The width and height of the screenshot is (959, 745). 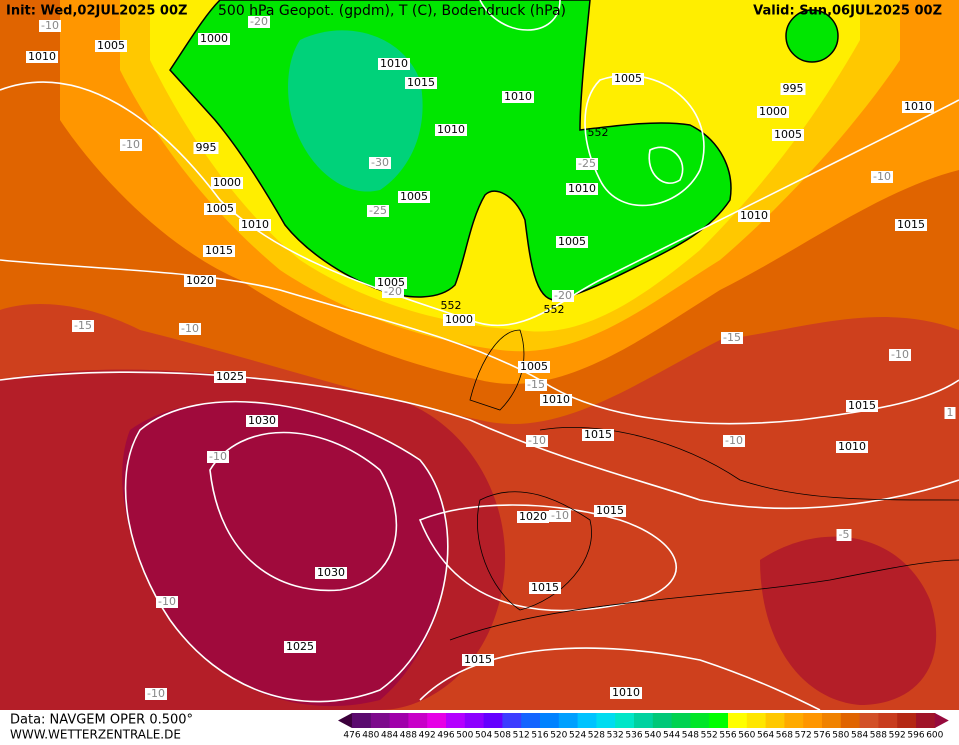 What do you see at coordinates (847, 11) in the screenshot?
I see `valid-time: Valid: Sun,06JUL2025 00Z` at bounding box center [847, 11].